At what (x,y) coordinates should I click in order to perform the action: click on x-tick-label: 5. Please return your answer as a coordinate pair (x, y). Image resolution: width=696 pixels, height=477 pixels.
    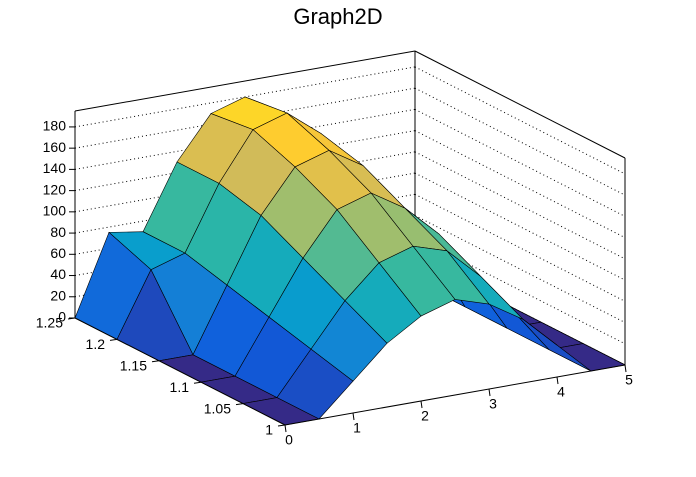
    Looking at the image, I should click on (629, 380).